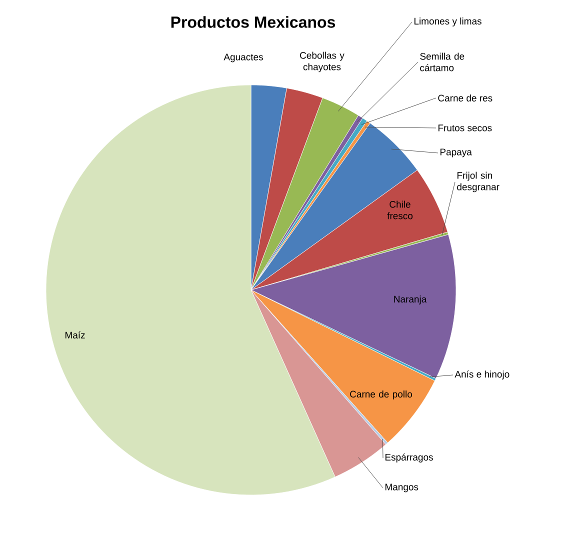  What do you see at coordinates (400, 210) in the screenshot?
I see `slice-label: Chile fresco` at bounding box center [400, 210].